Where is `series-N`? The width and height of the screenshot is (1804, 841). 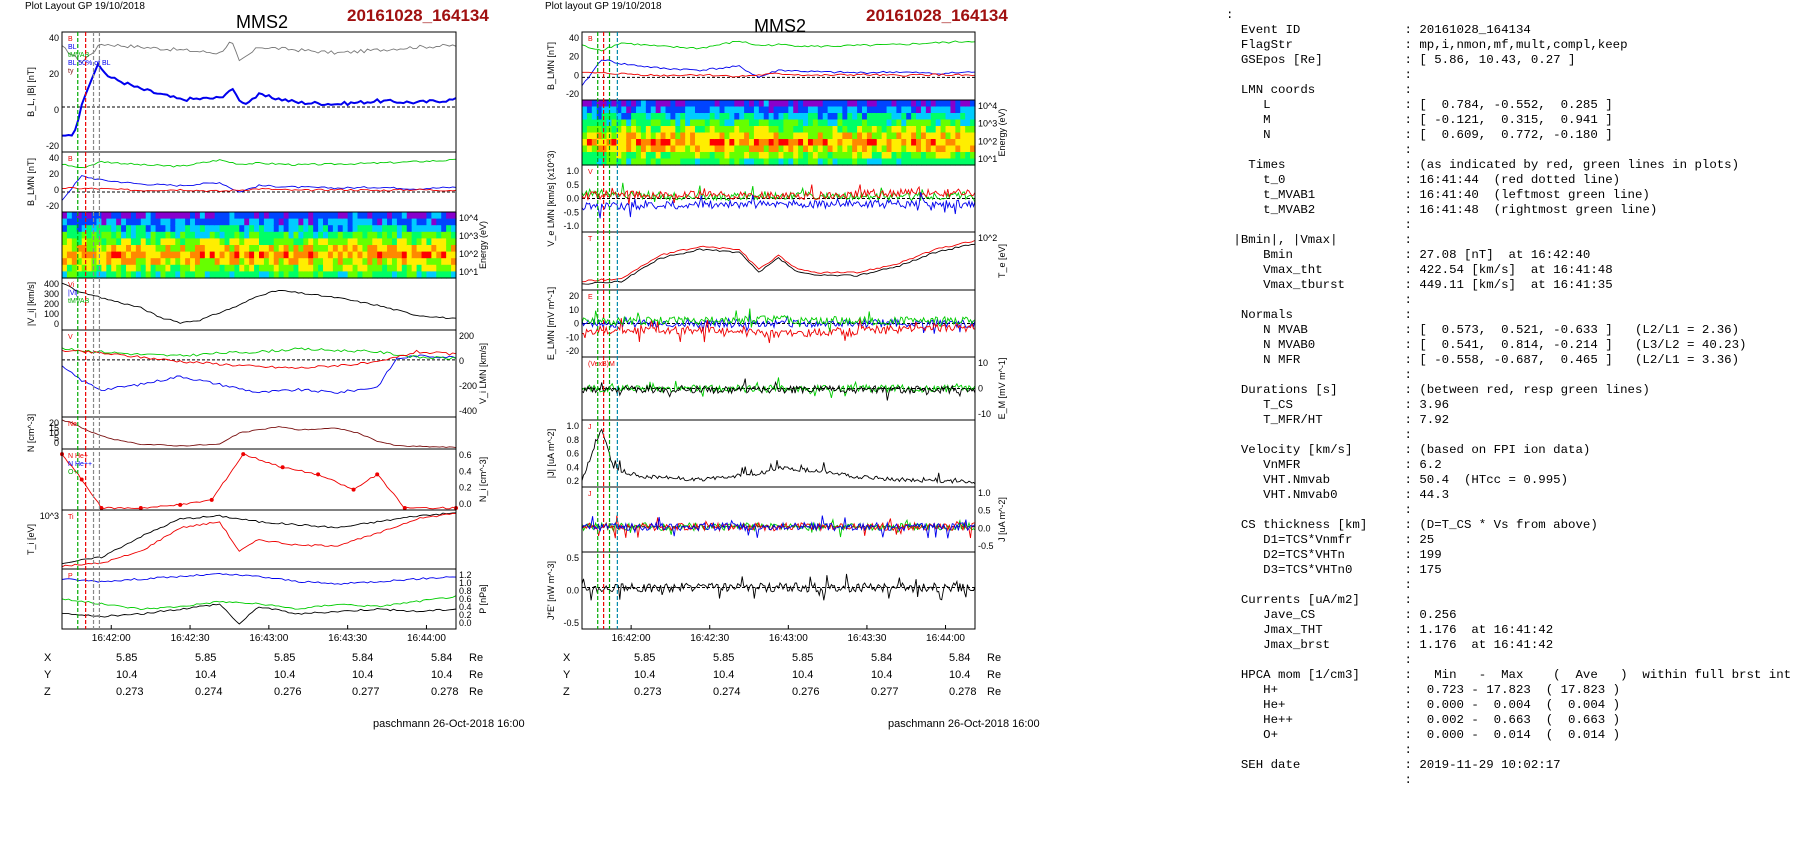 series-N is located at coordinates (779, 74).